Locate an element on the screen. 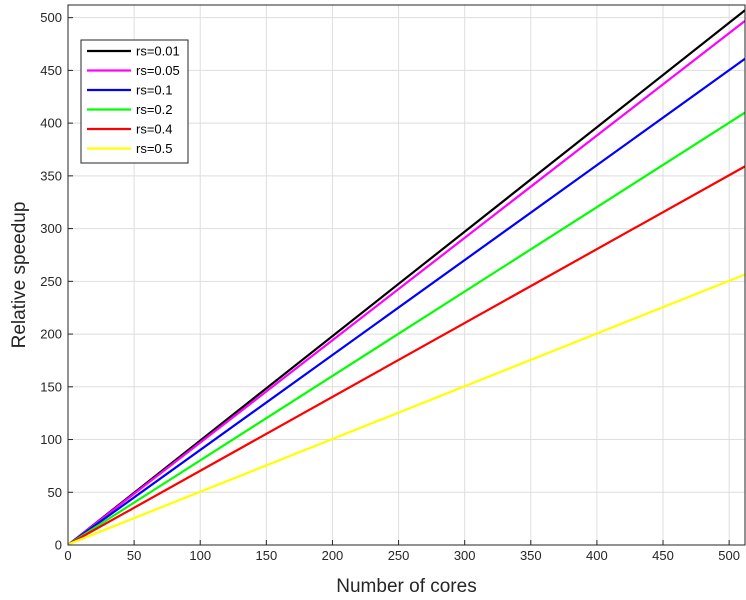 Image resolution: width=746 pixels, height=600 pixels. x-axis-title: Number of cores is located at coordinates (406, 586).